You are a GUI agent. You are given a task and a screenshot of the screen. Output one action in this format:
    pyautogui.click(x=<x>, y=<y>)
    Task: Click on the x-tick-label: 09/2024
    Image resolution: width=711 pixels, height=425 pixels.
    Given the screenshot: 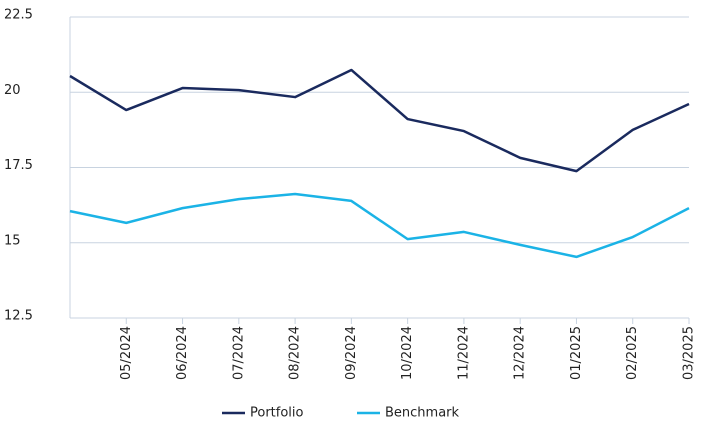 What is the action you would take?
    pyautogui.click(x=351, y=353)
    